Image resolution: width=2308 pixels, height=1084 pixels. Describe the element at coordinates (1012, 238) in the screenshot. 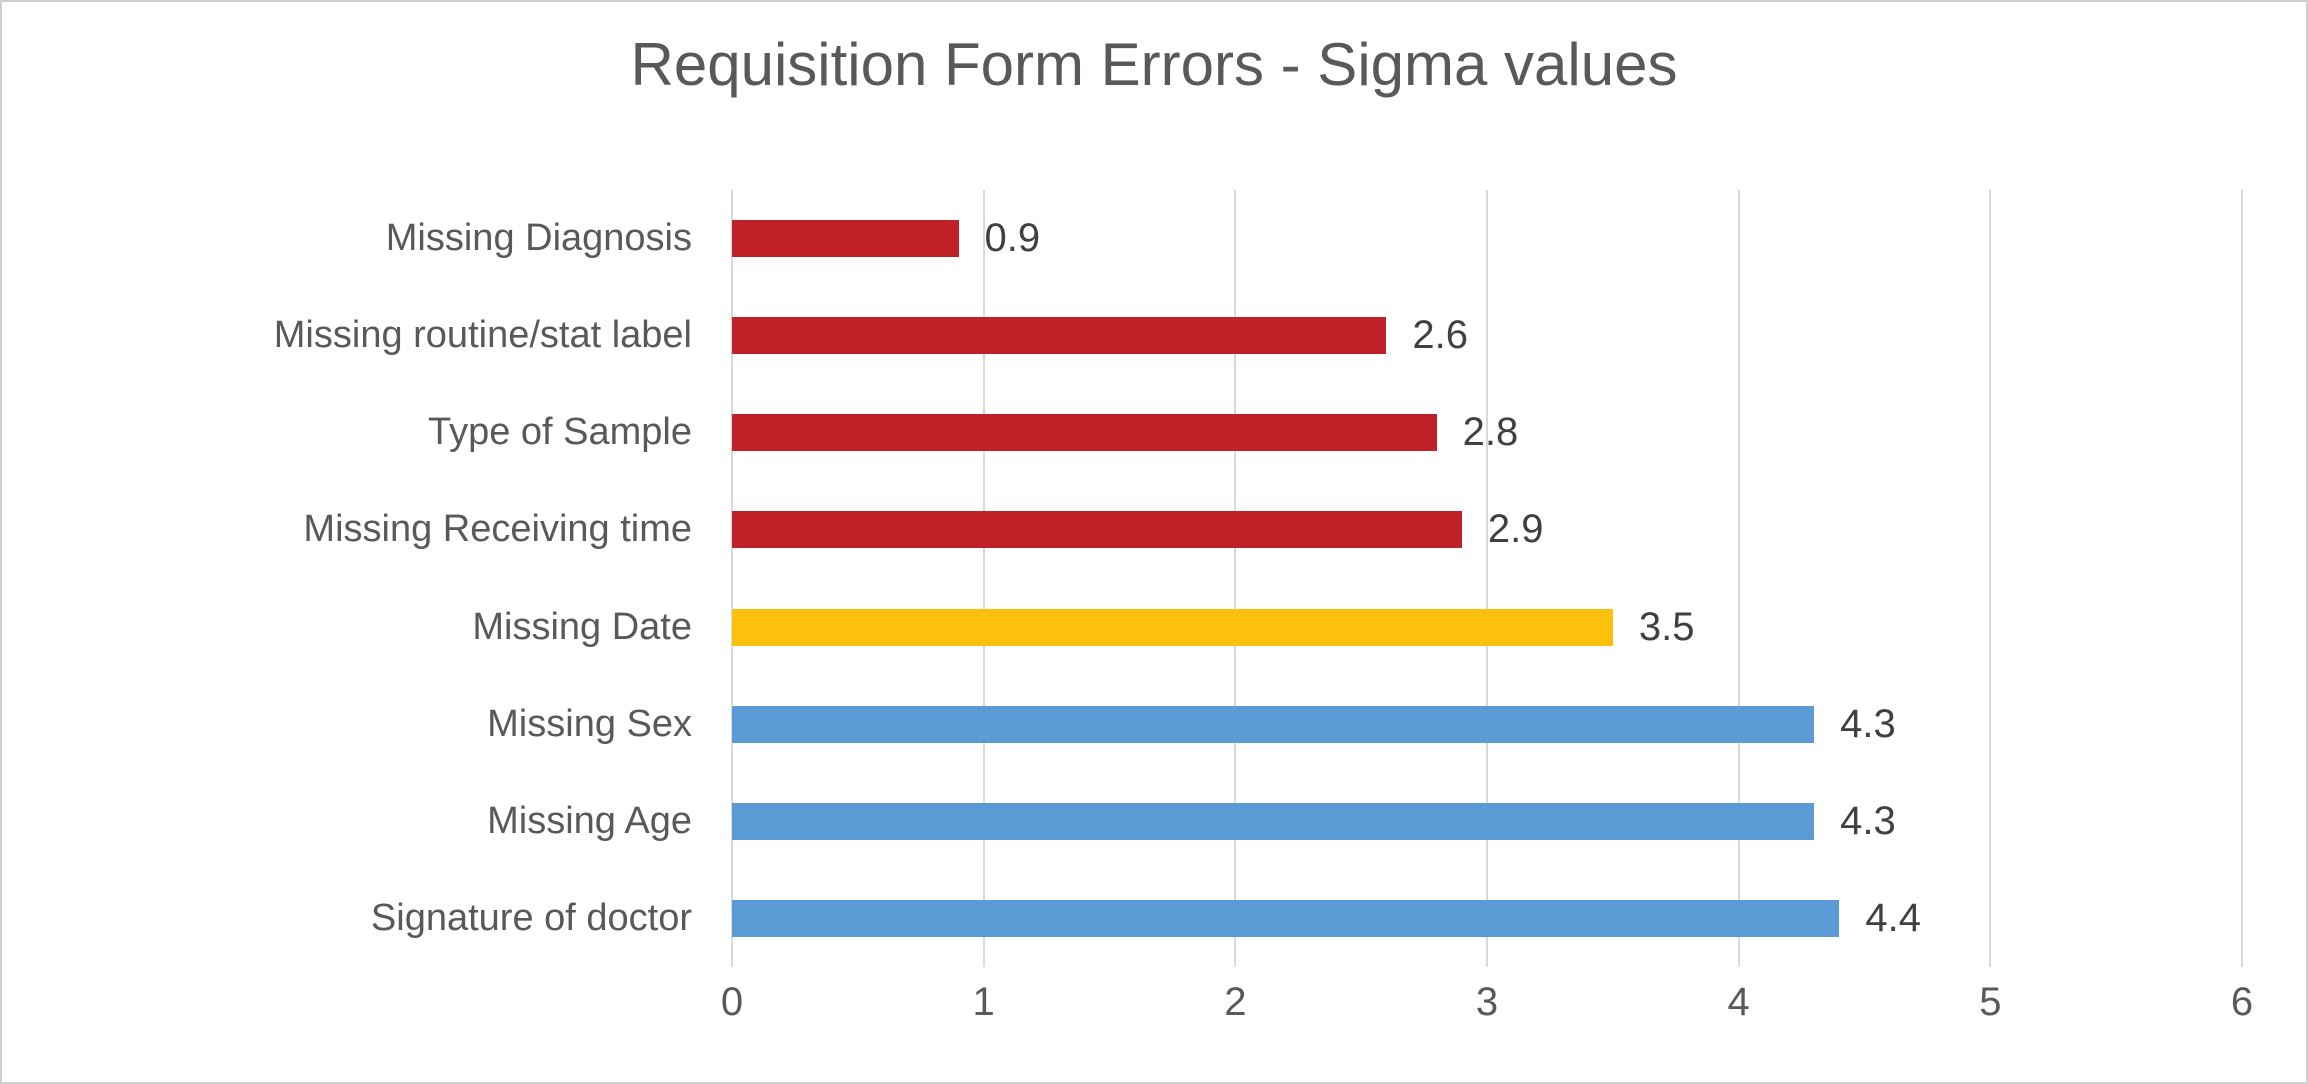

I see `value-label: 0.9` at that location.